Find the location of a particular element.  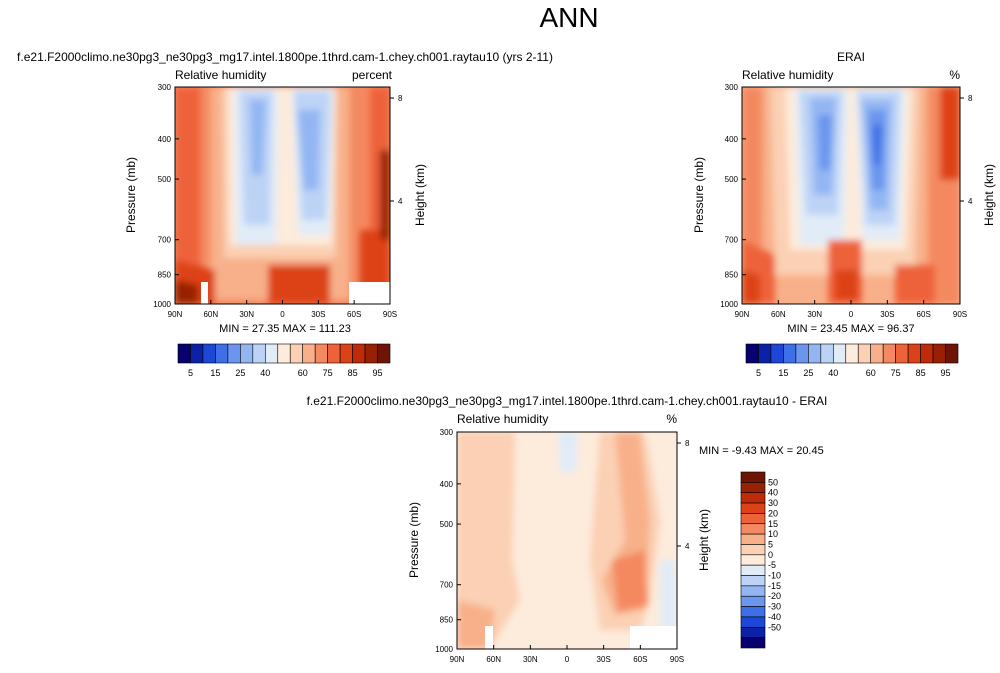

y-tick-label: 700 is located at coordinates (165, 240).